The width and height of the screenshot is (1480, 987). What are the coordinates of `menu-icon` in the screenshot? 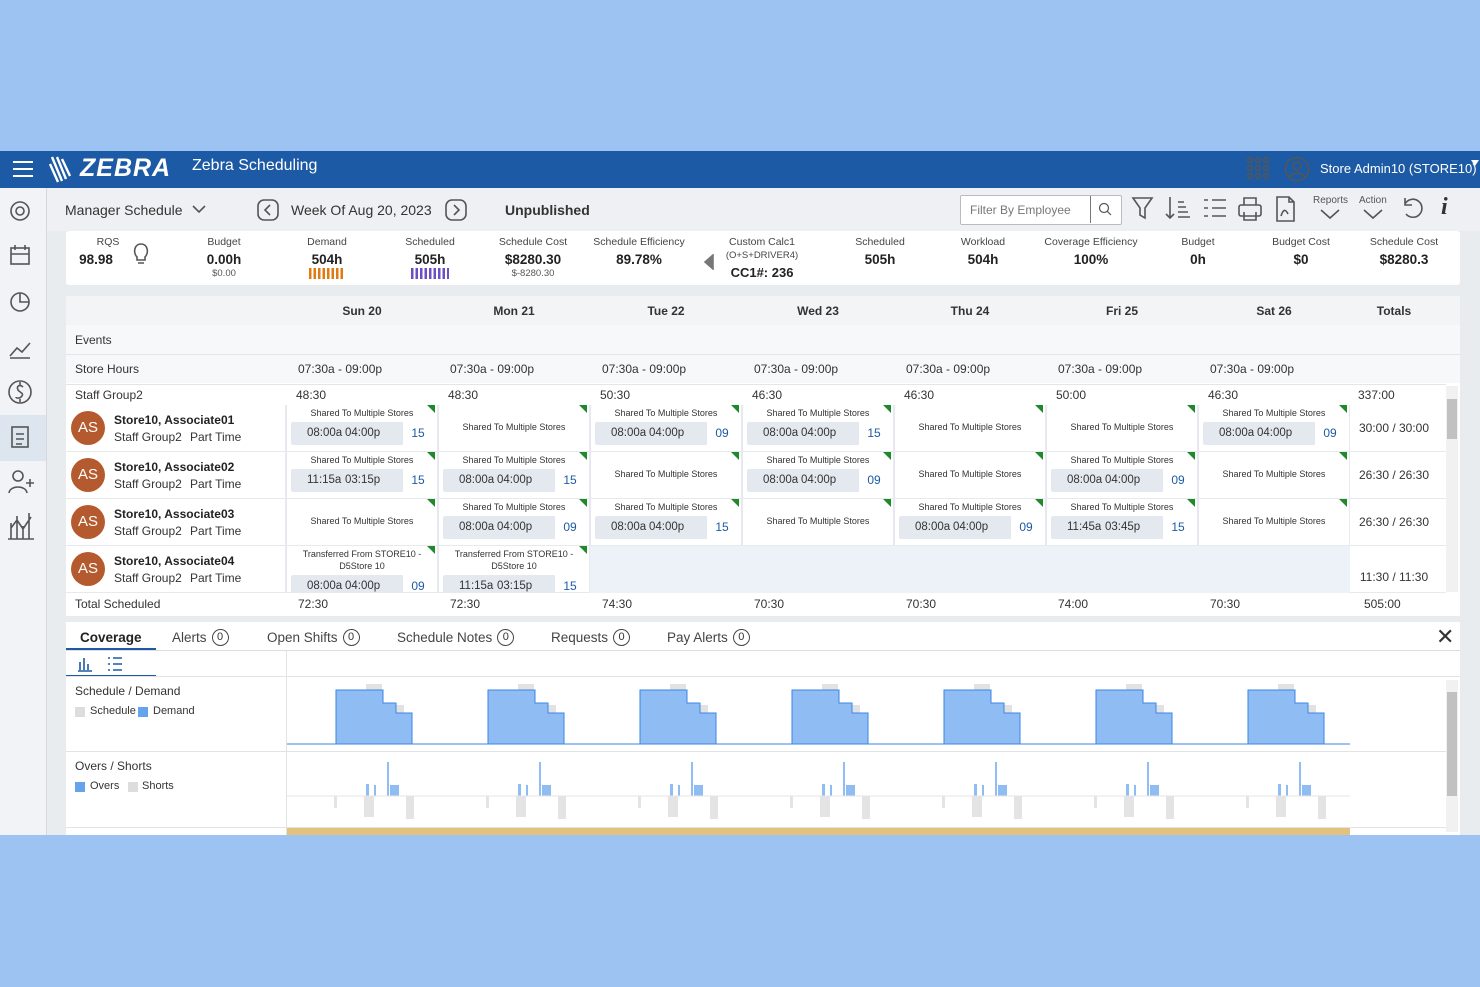 It's located at (23, 169).